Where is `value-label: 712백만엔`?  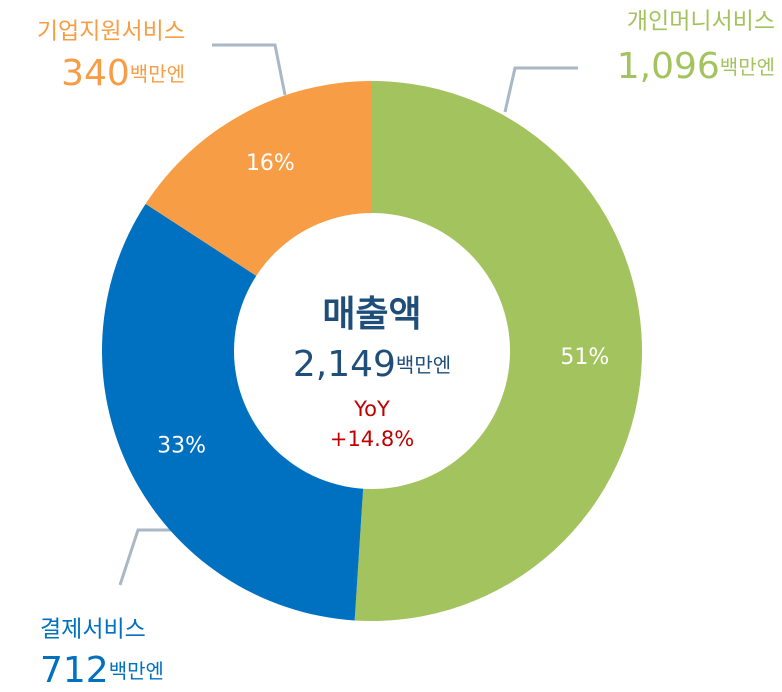
value-label: 712백만엔 is located at coordinates (102, 670).